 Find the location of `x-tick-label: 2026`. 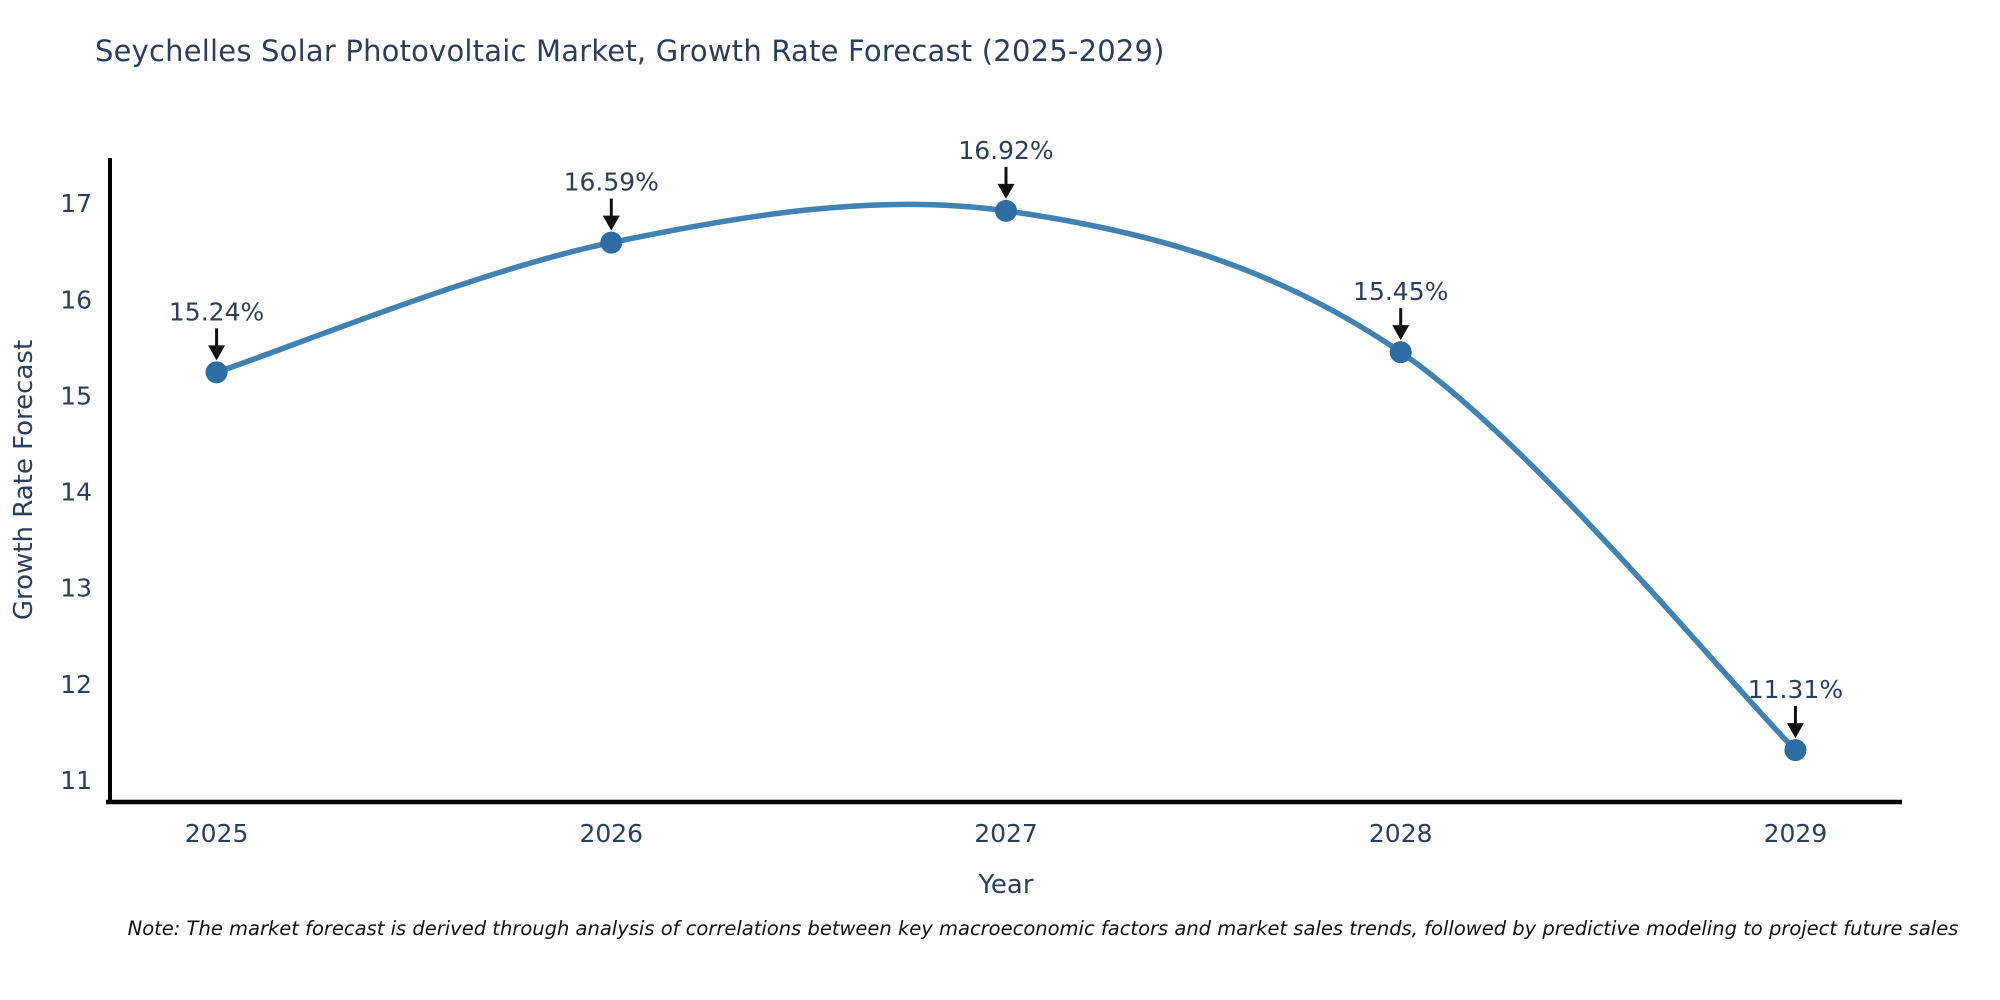

x-tick-label: 2026 is located at coordinates (611, 833).